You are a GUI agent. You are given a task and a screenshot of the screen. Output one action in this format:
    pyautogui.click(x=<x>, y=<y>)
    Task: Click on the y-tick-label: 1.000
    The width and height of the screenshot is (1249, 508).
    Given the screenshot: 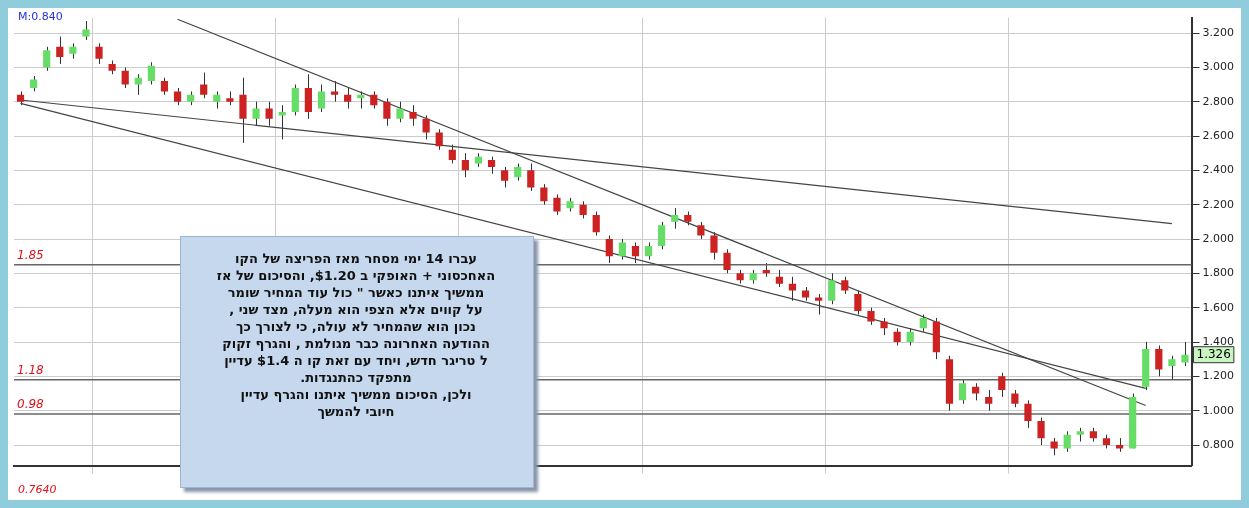 What is the action you would take?
    pyautogui.click(x=1218, y=410)
    